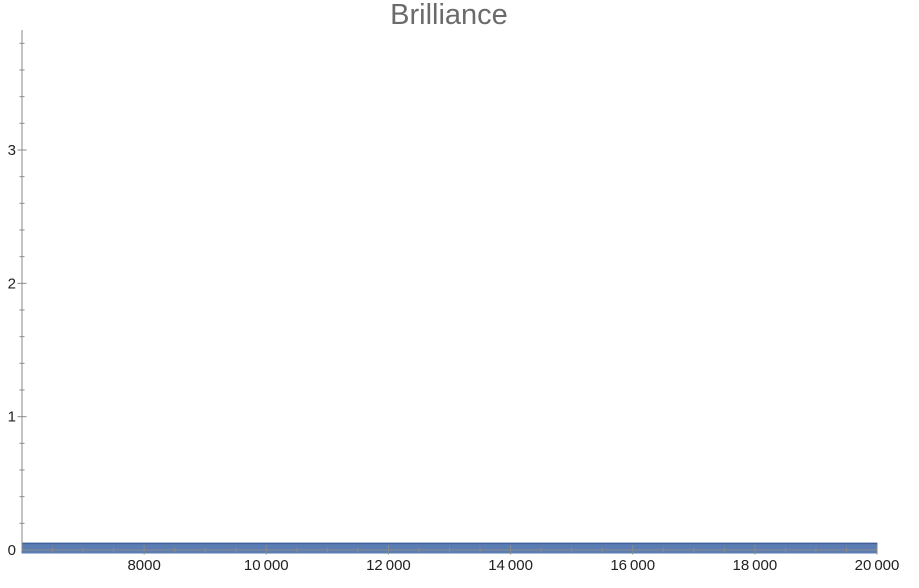  What do you see at coordinates (12, 550) in the screenshot?
I see `y-tick-label: 0` at bounding box center [12, 550].